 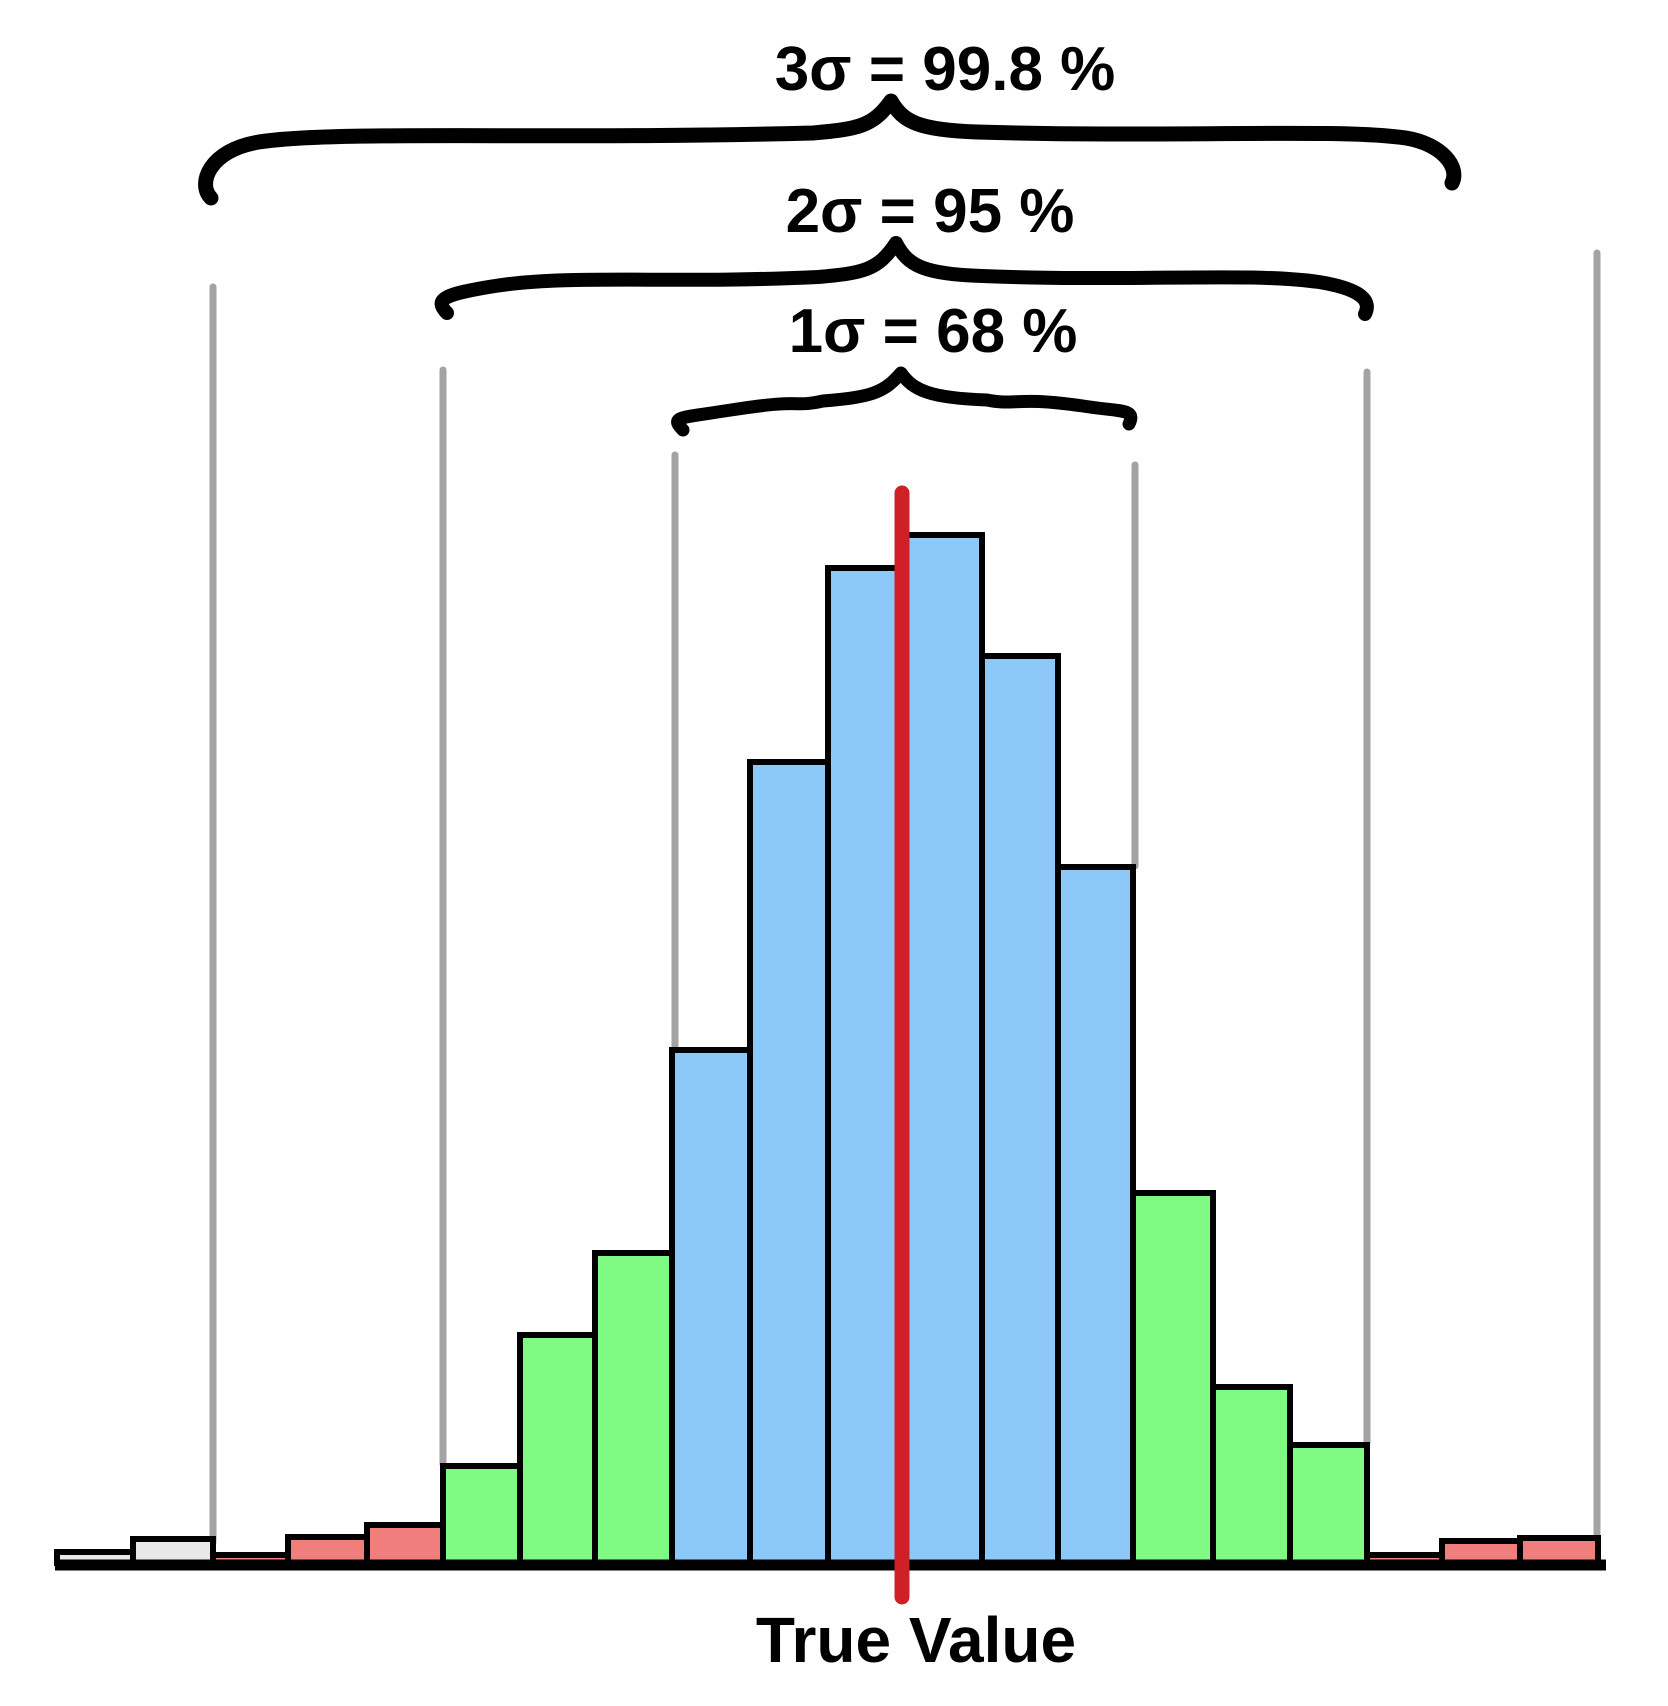 I want to click on bar-8-2sigma, so click(x=633, y=1408).